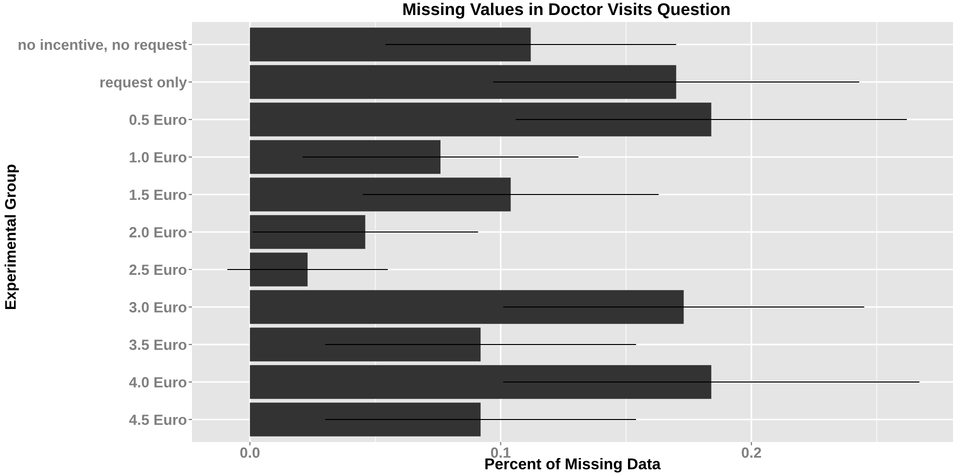 The width and height of the screenshot is (953, 474). I want to click on y-tick-label: 2.0 Euro, so click(157, 232).